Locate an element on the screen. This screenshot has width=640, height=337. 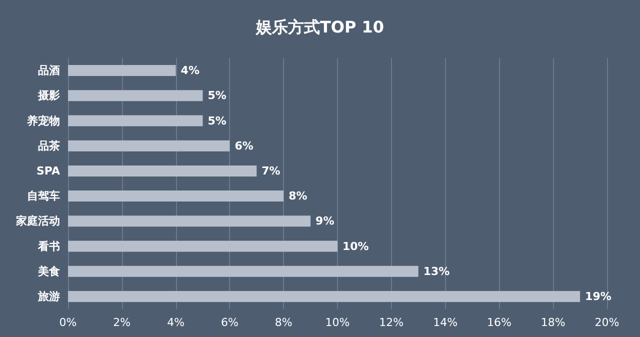
data-label: 9% is located at coordinates (325, 221).